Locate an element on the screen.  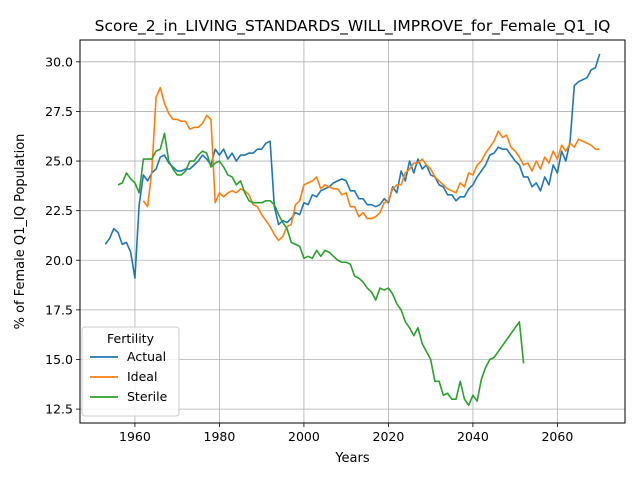
x-tick-label: 1980 is located at coordinates (220, 436).